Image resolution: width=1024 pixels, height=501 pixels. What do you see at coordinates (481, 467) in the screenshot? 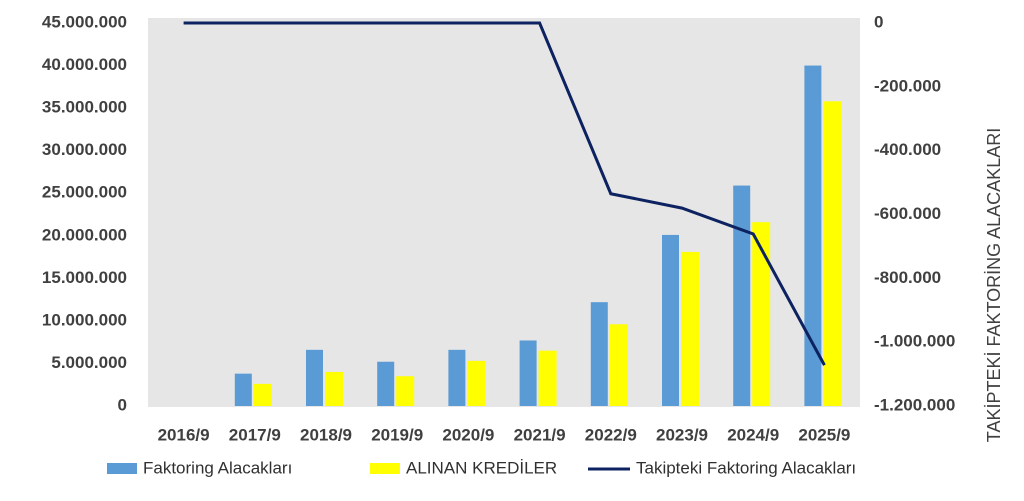
I see `legend-entry: ALINAN KREDİLER` at bounding box center [481, 467].